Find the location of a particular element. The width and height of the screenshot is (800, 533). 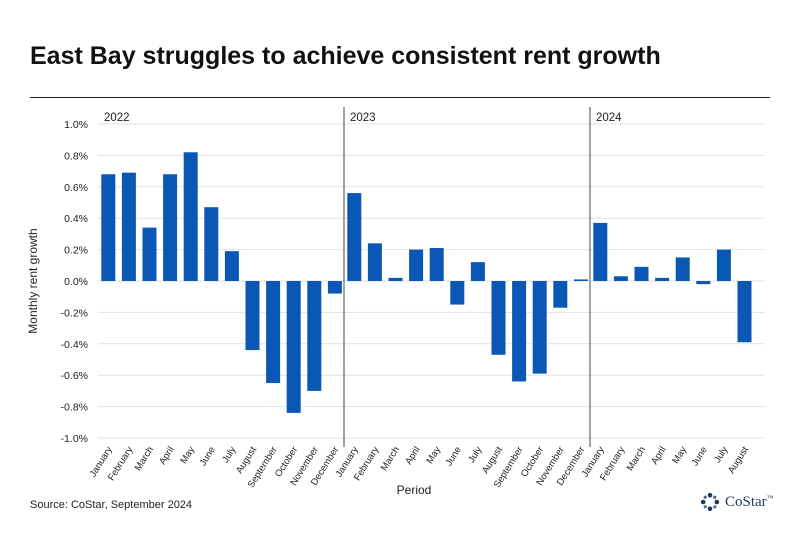

y-tick-label: 0.0% is located at coordinates (76, 282).